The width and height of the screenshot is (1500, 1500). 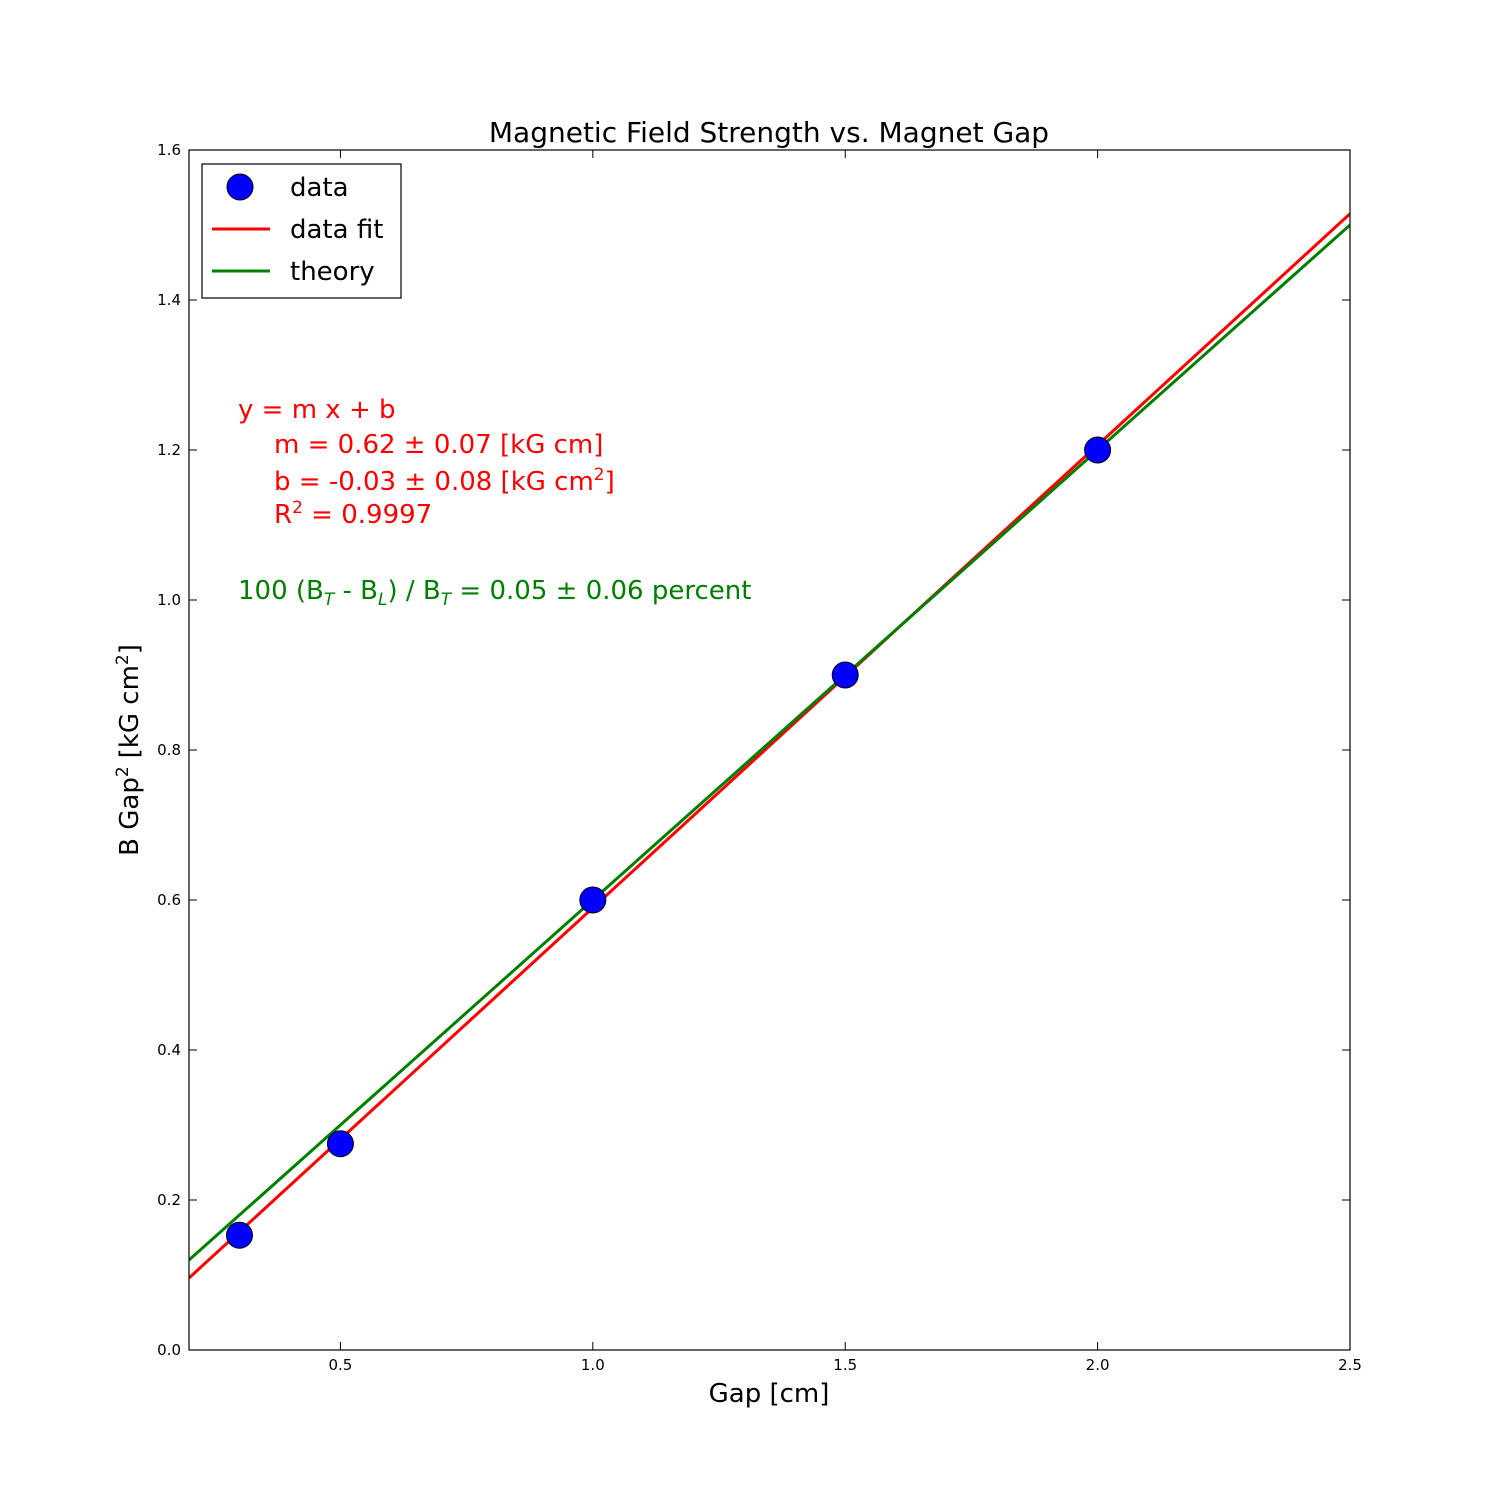 What do you see at coordinates (845, 1365) in the screenshot?
I see `x-tick-label: 1.5` at bounding box center [845, 1365].